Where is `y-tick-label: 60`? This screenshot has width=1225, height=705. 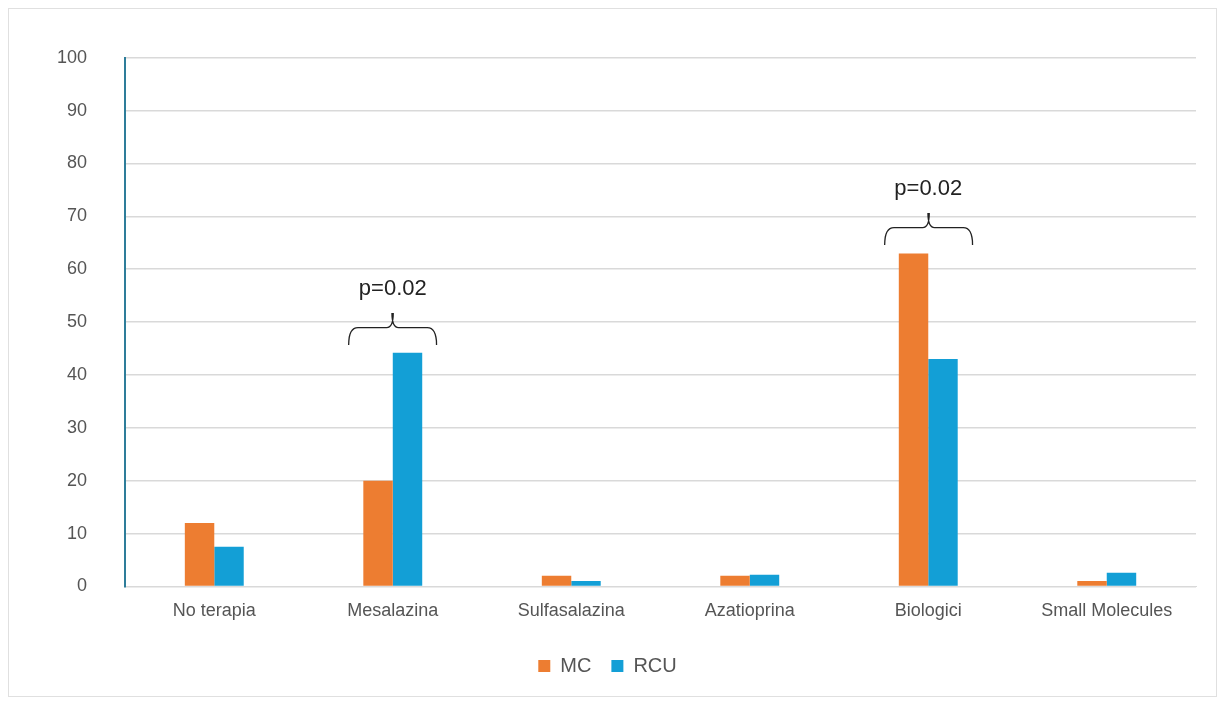 y-tick-label: 60 is located at coordinates (77, 268).